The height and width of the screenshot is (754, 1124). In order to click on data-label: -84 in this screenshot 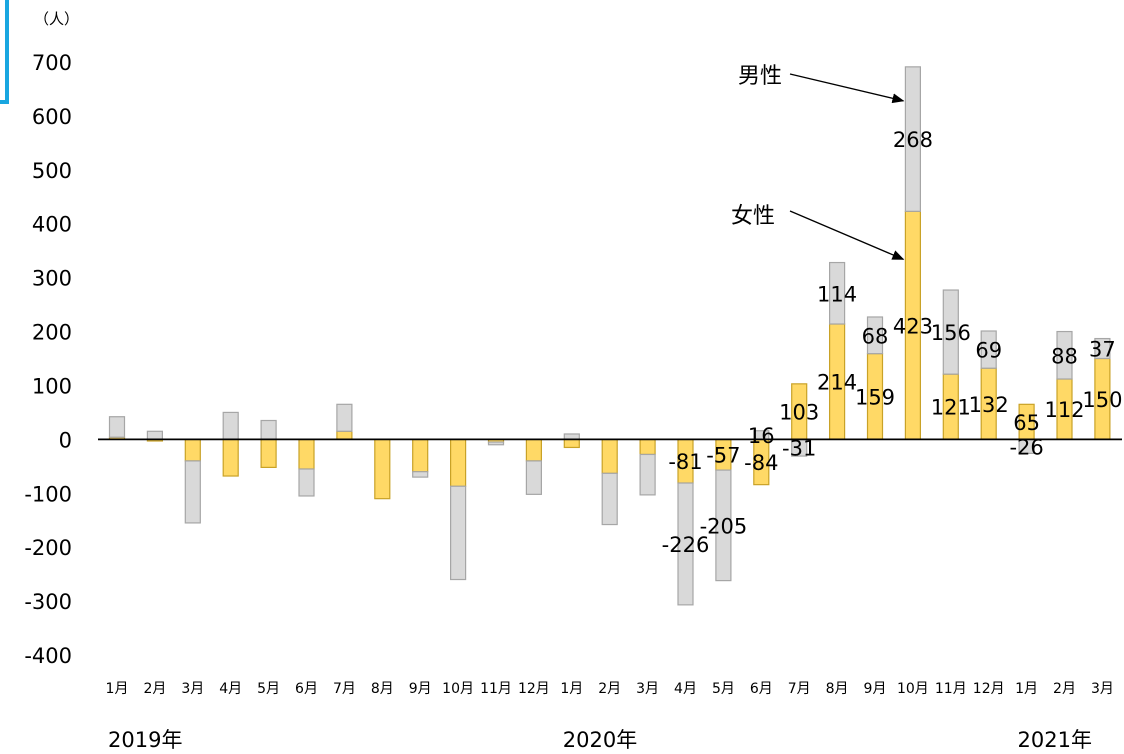, I will do `click(761, 463)`.